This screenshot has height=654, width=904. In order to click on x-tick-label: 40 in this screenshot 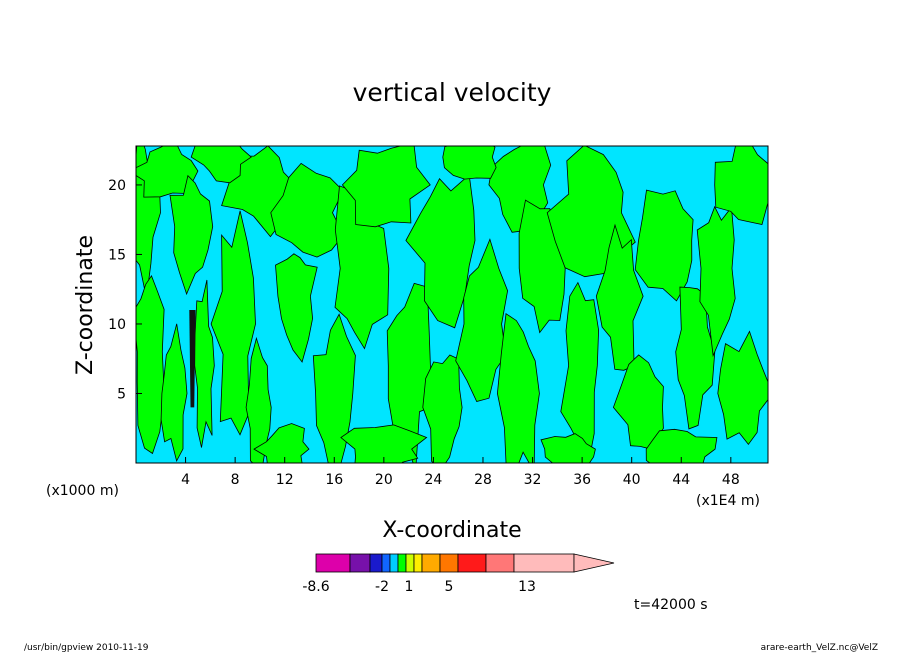, I will do `click(632, 480)`.